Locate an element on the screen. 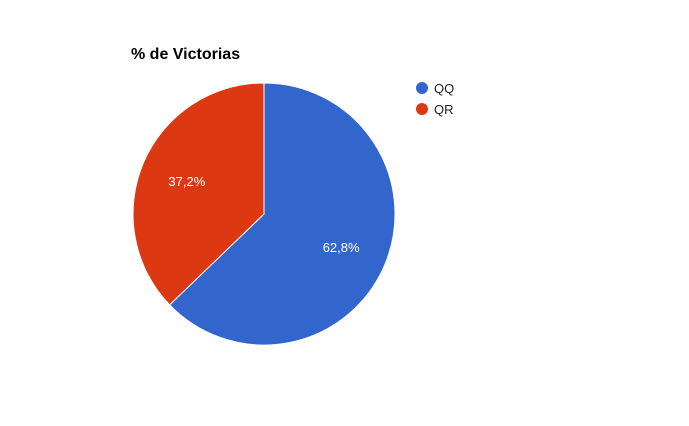  slice-labels: 62,8% 37,2% is located at coordinates (264, 214).